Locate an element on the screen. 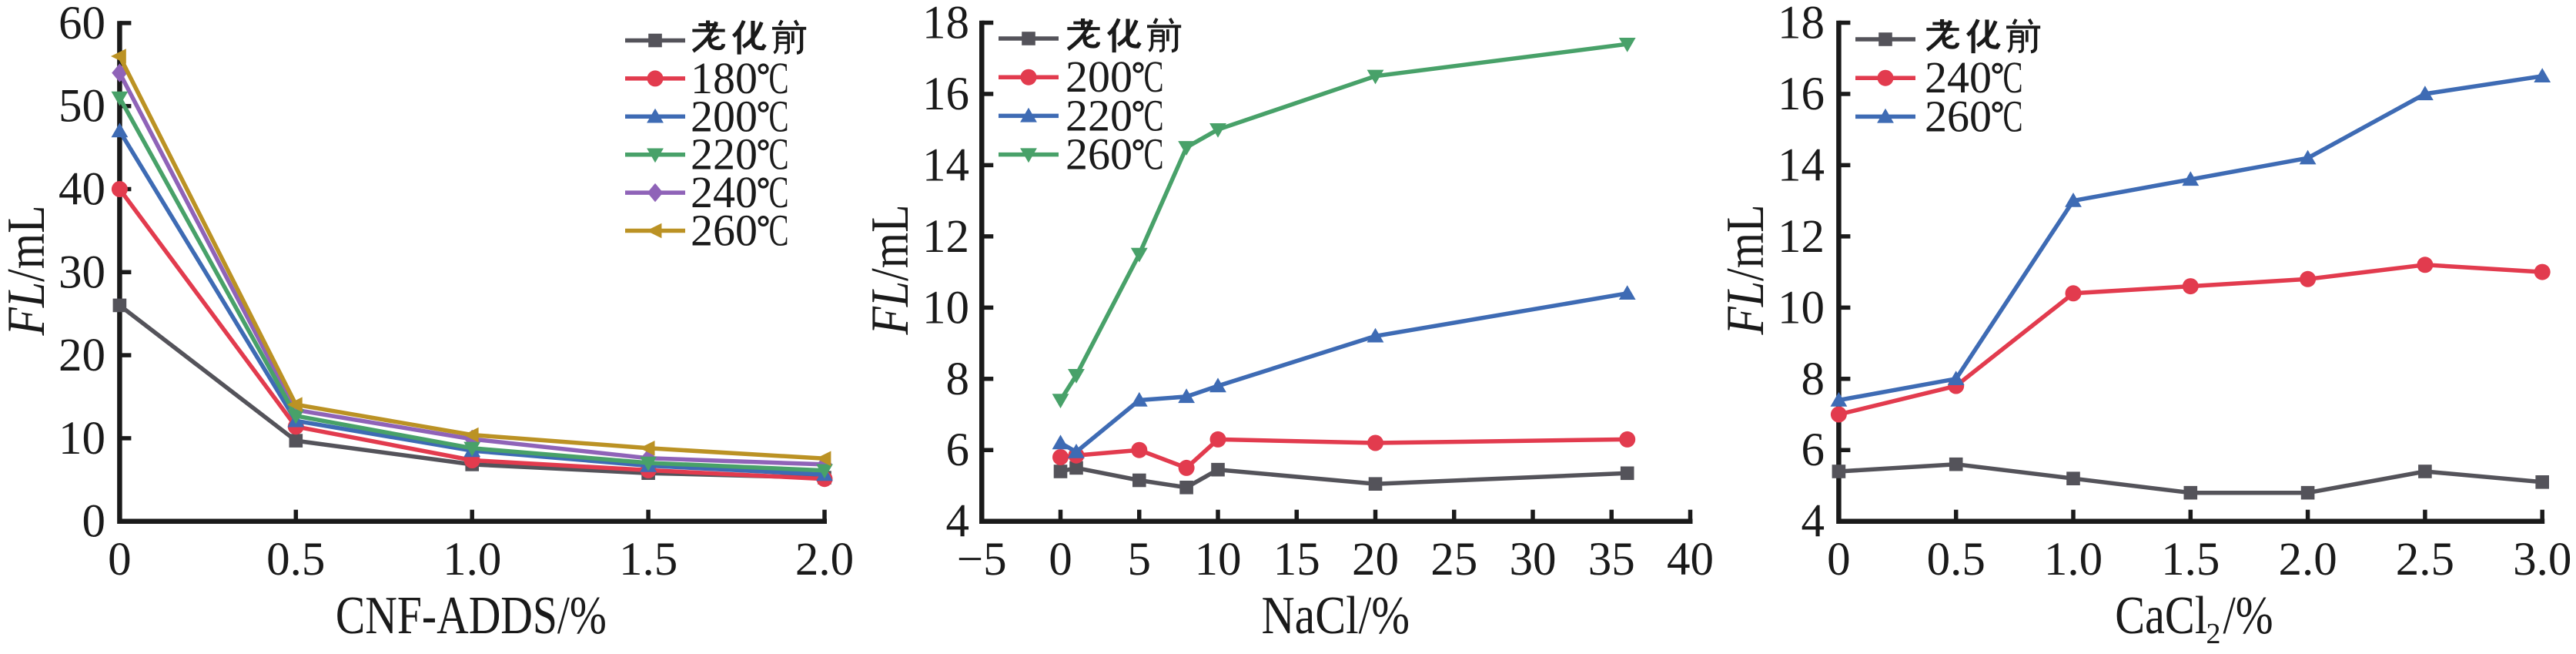 The width and height of the screenshot is (2576, 654). svg-text: −5 is located at coordinates (982, 560).